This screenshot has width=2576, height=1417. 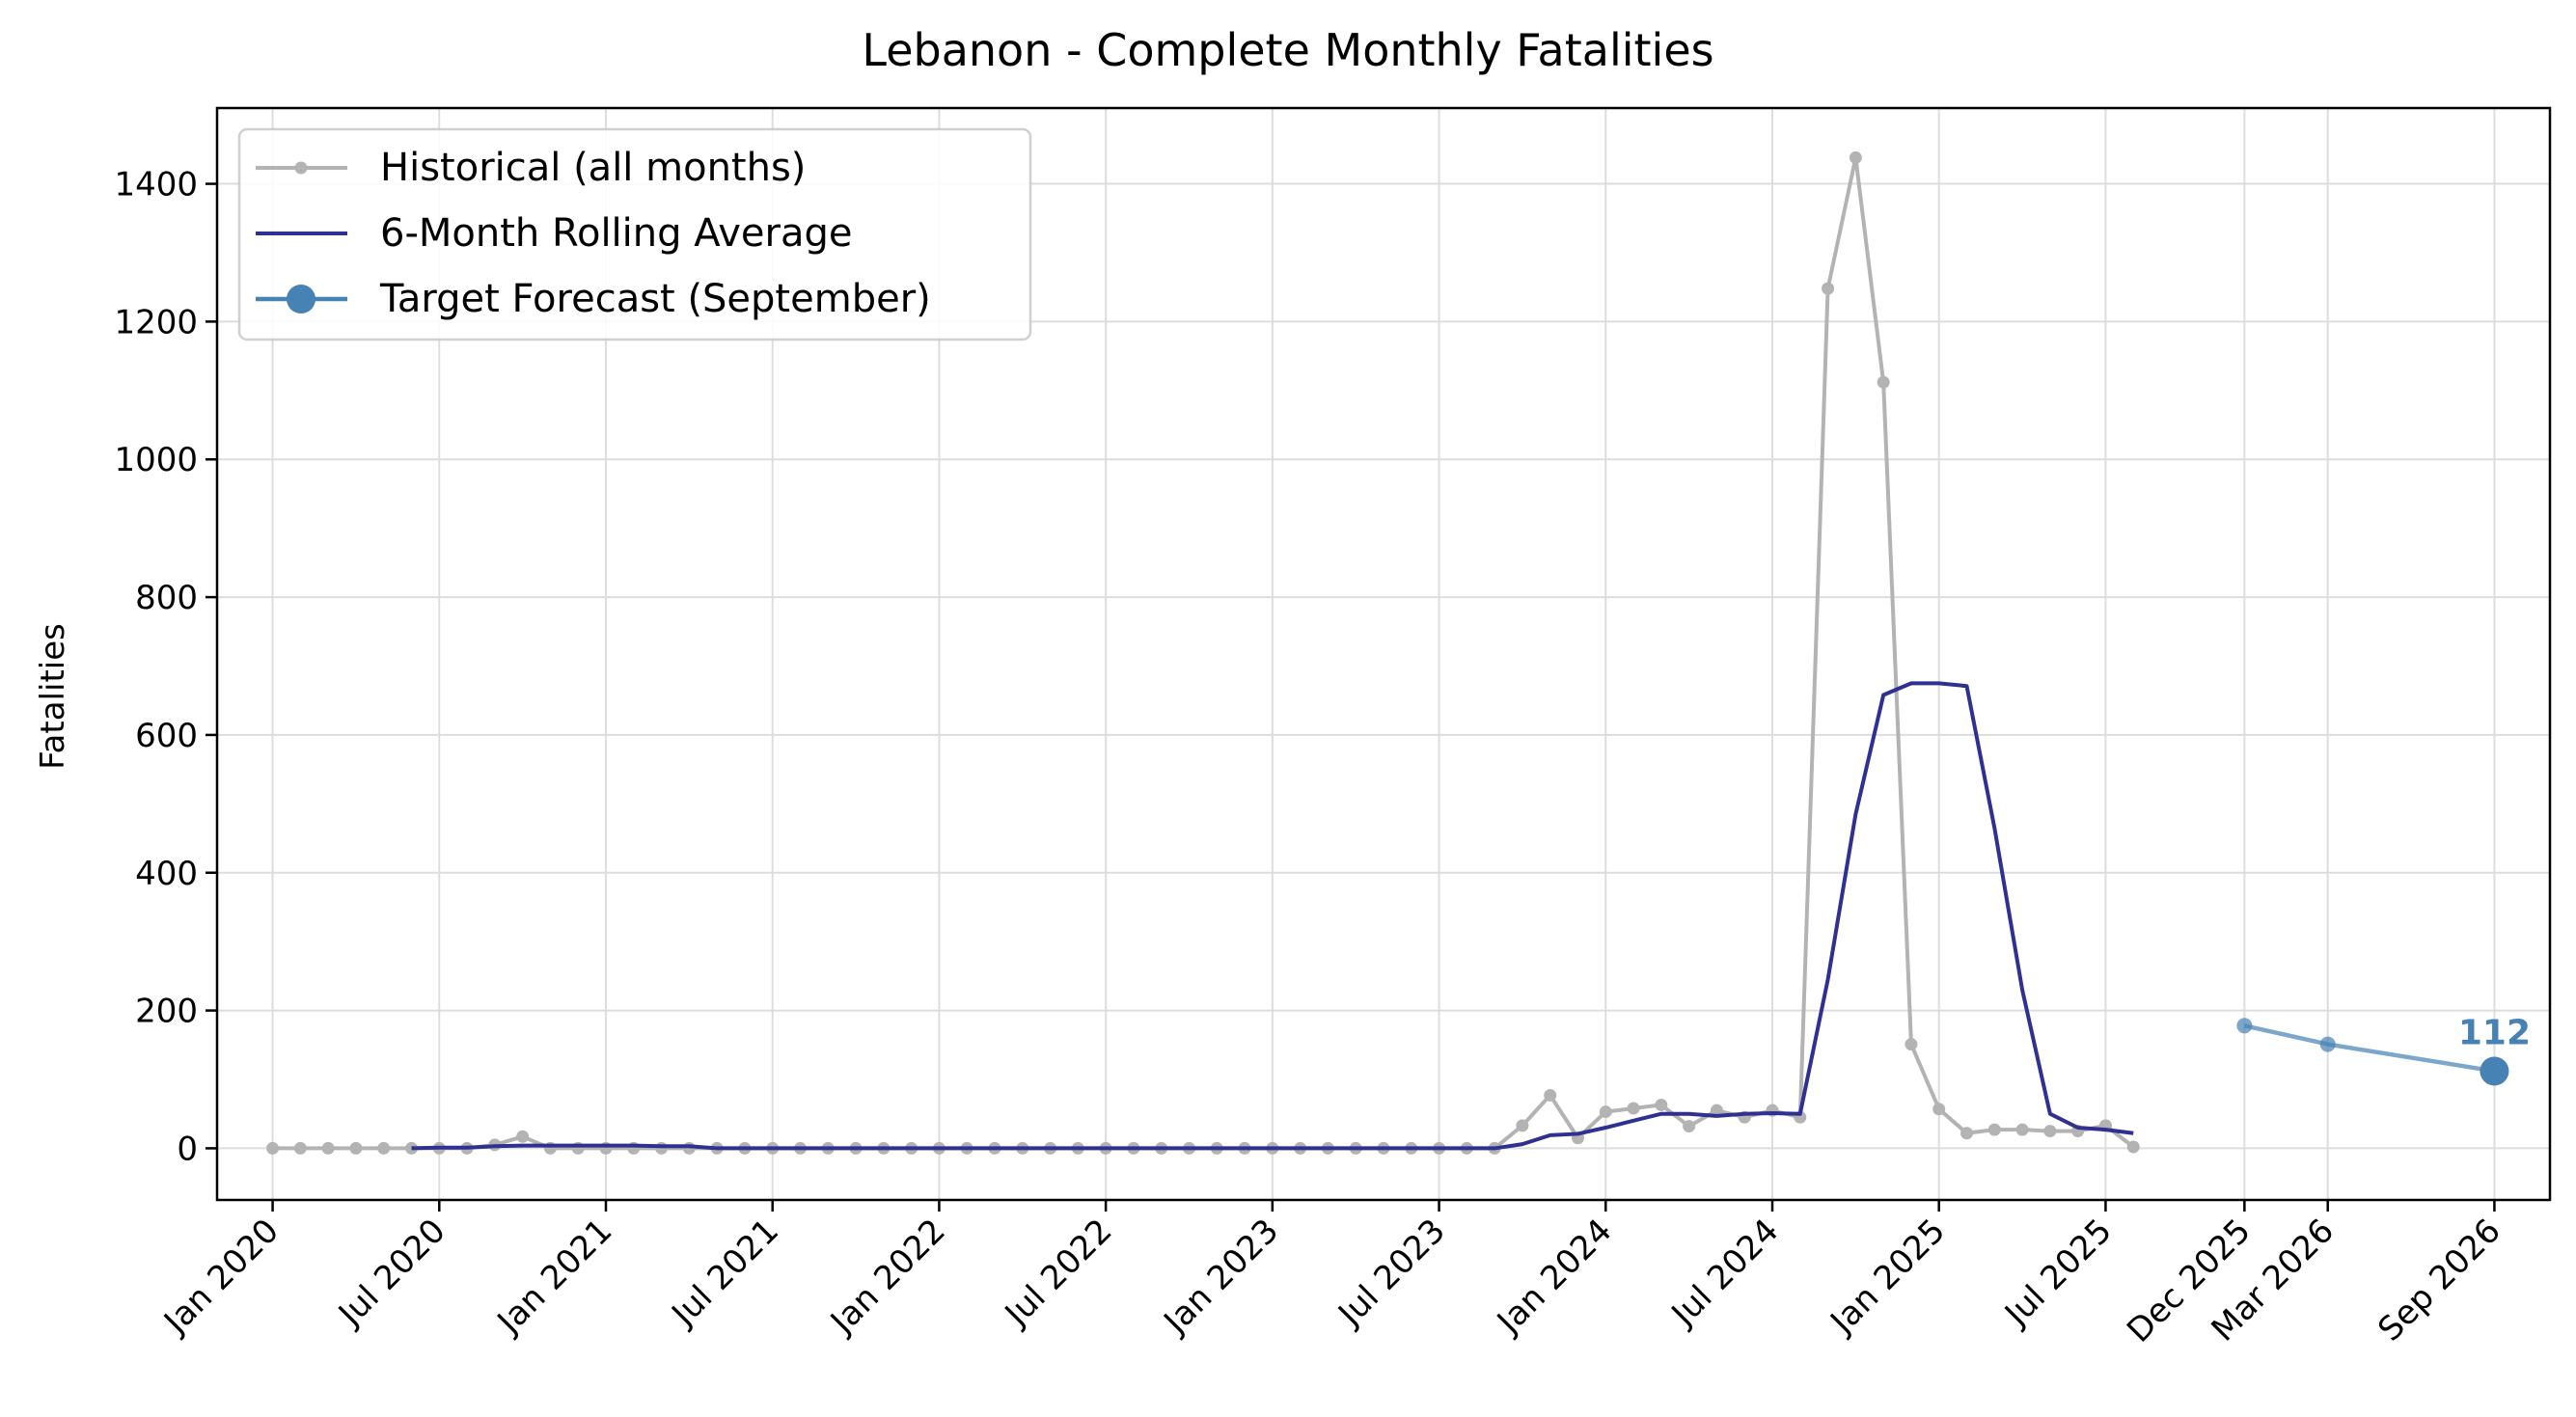 I want to click on target-forecast-point, so click(x=2494, y=1071).